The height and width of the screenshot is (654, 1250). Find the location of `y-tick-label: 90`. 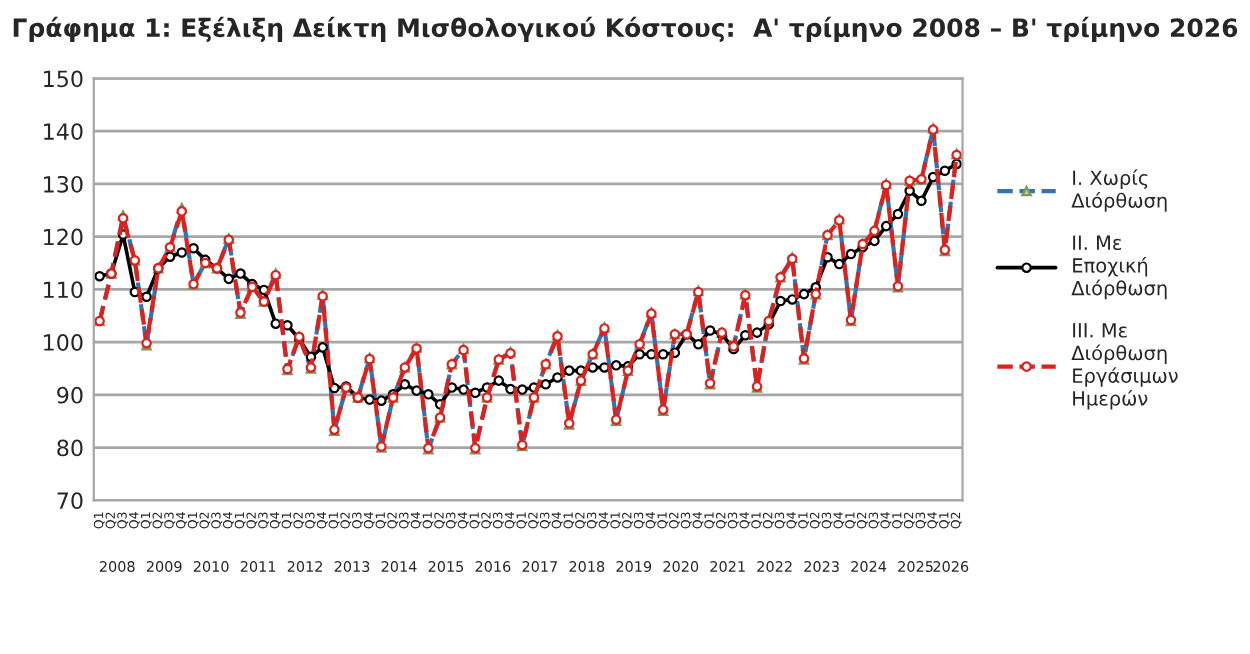

y-tick-label: 90 is located at coordinates (70, 395).